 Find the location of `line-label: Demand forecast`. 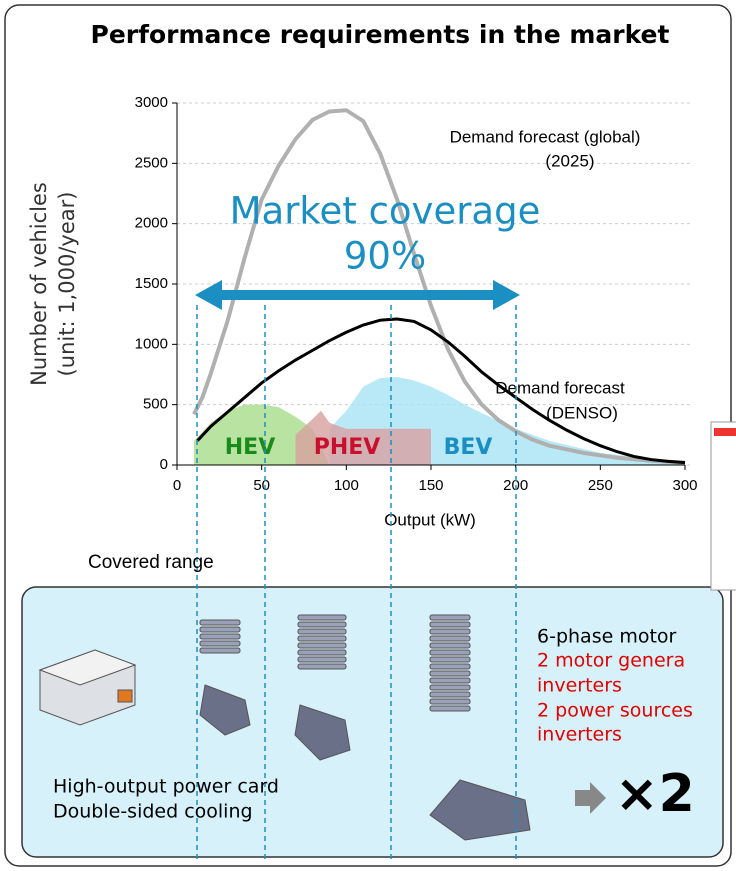

line-label: Demand forecast is located at coordinates (560, 387).